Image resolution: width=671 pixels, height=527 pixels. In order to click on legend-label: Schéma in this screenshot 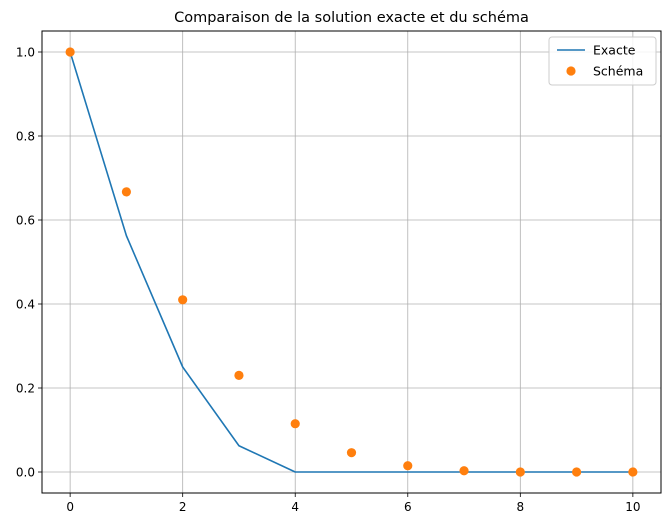, I will do `click(618, 71)`.